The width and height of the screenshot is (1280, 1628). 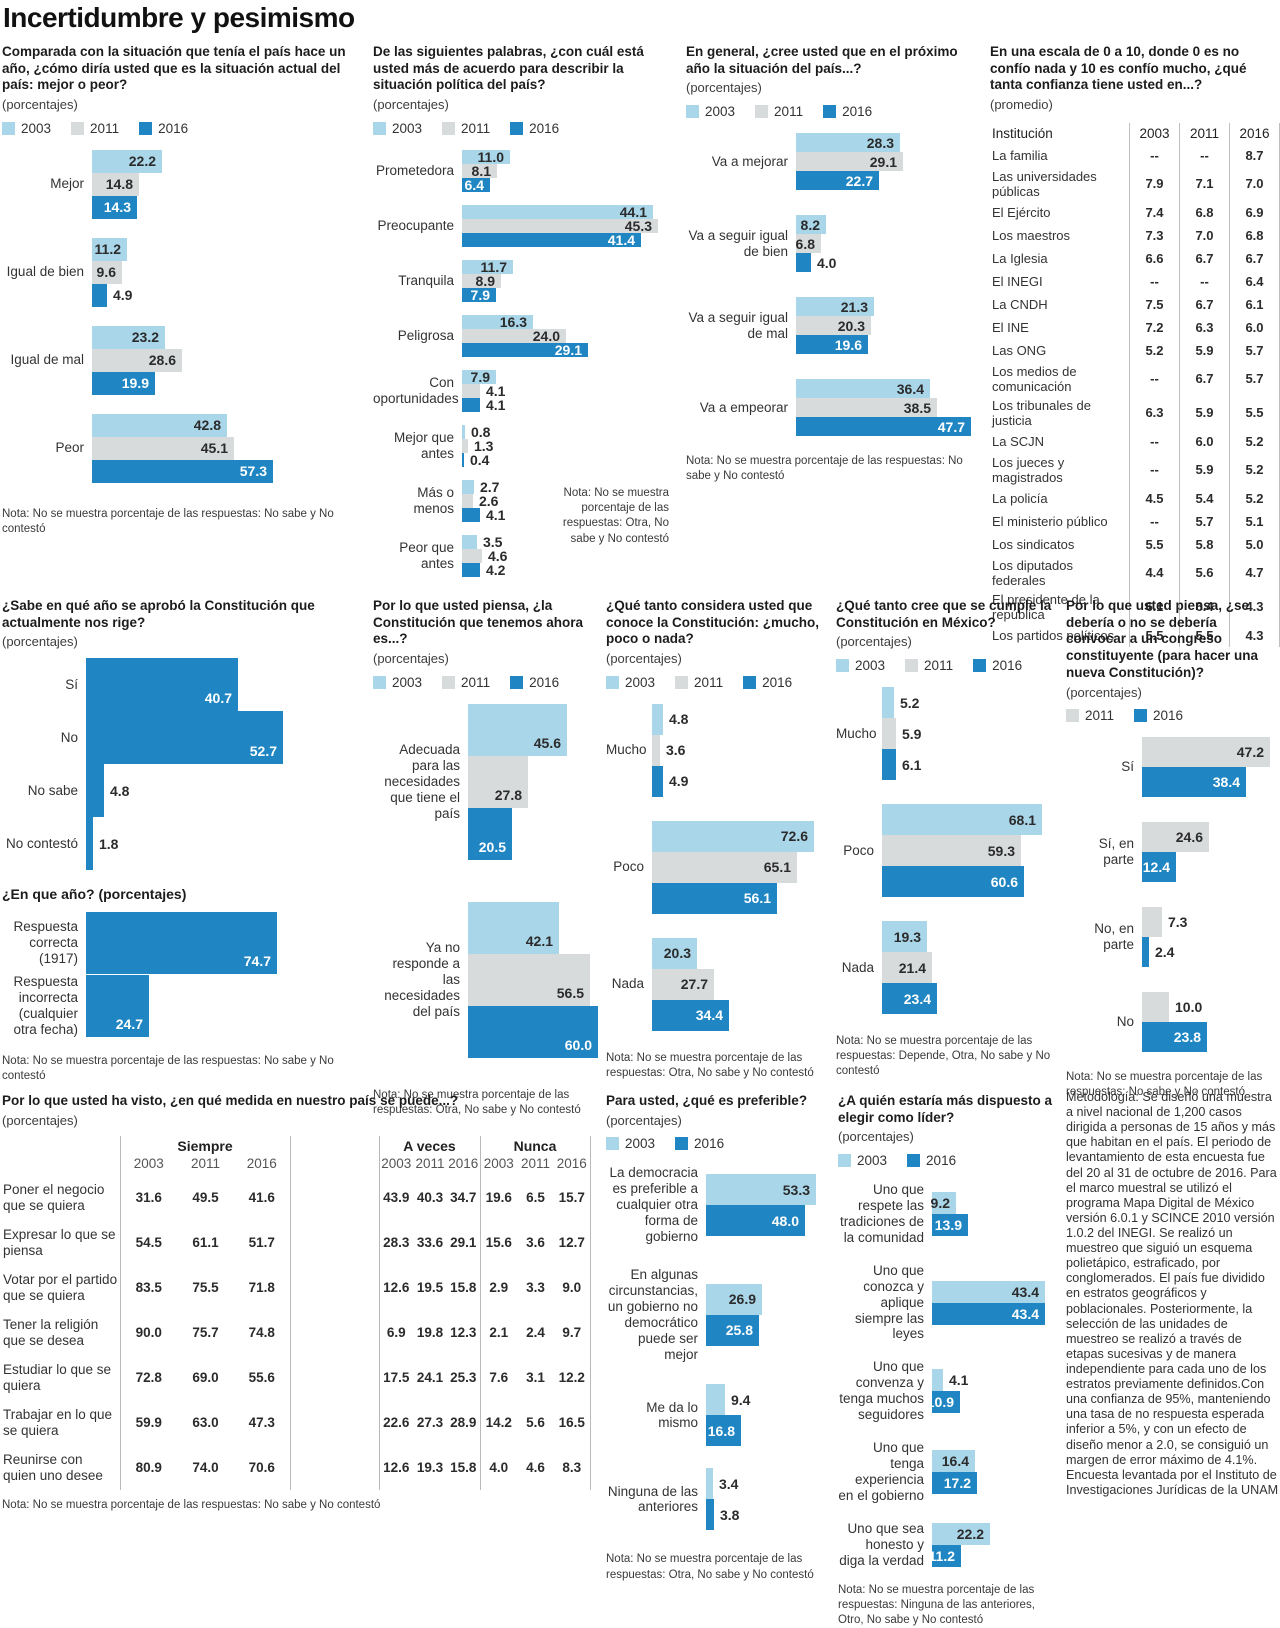 What do you see at coordinates (849, 142) in the screenshot?
I see `bar-row: 28.3` at bounding box center [849, 142].